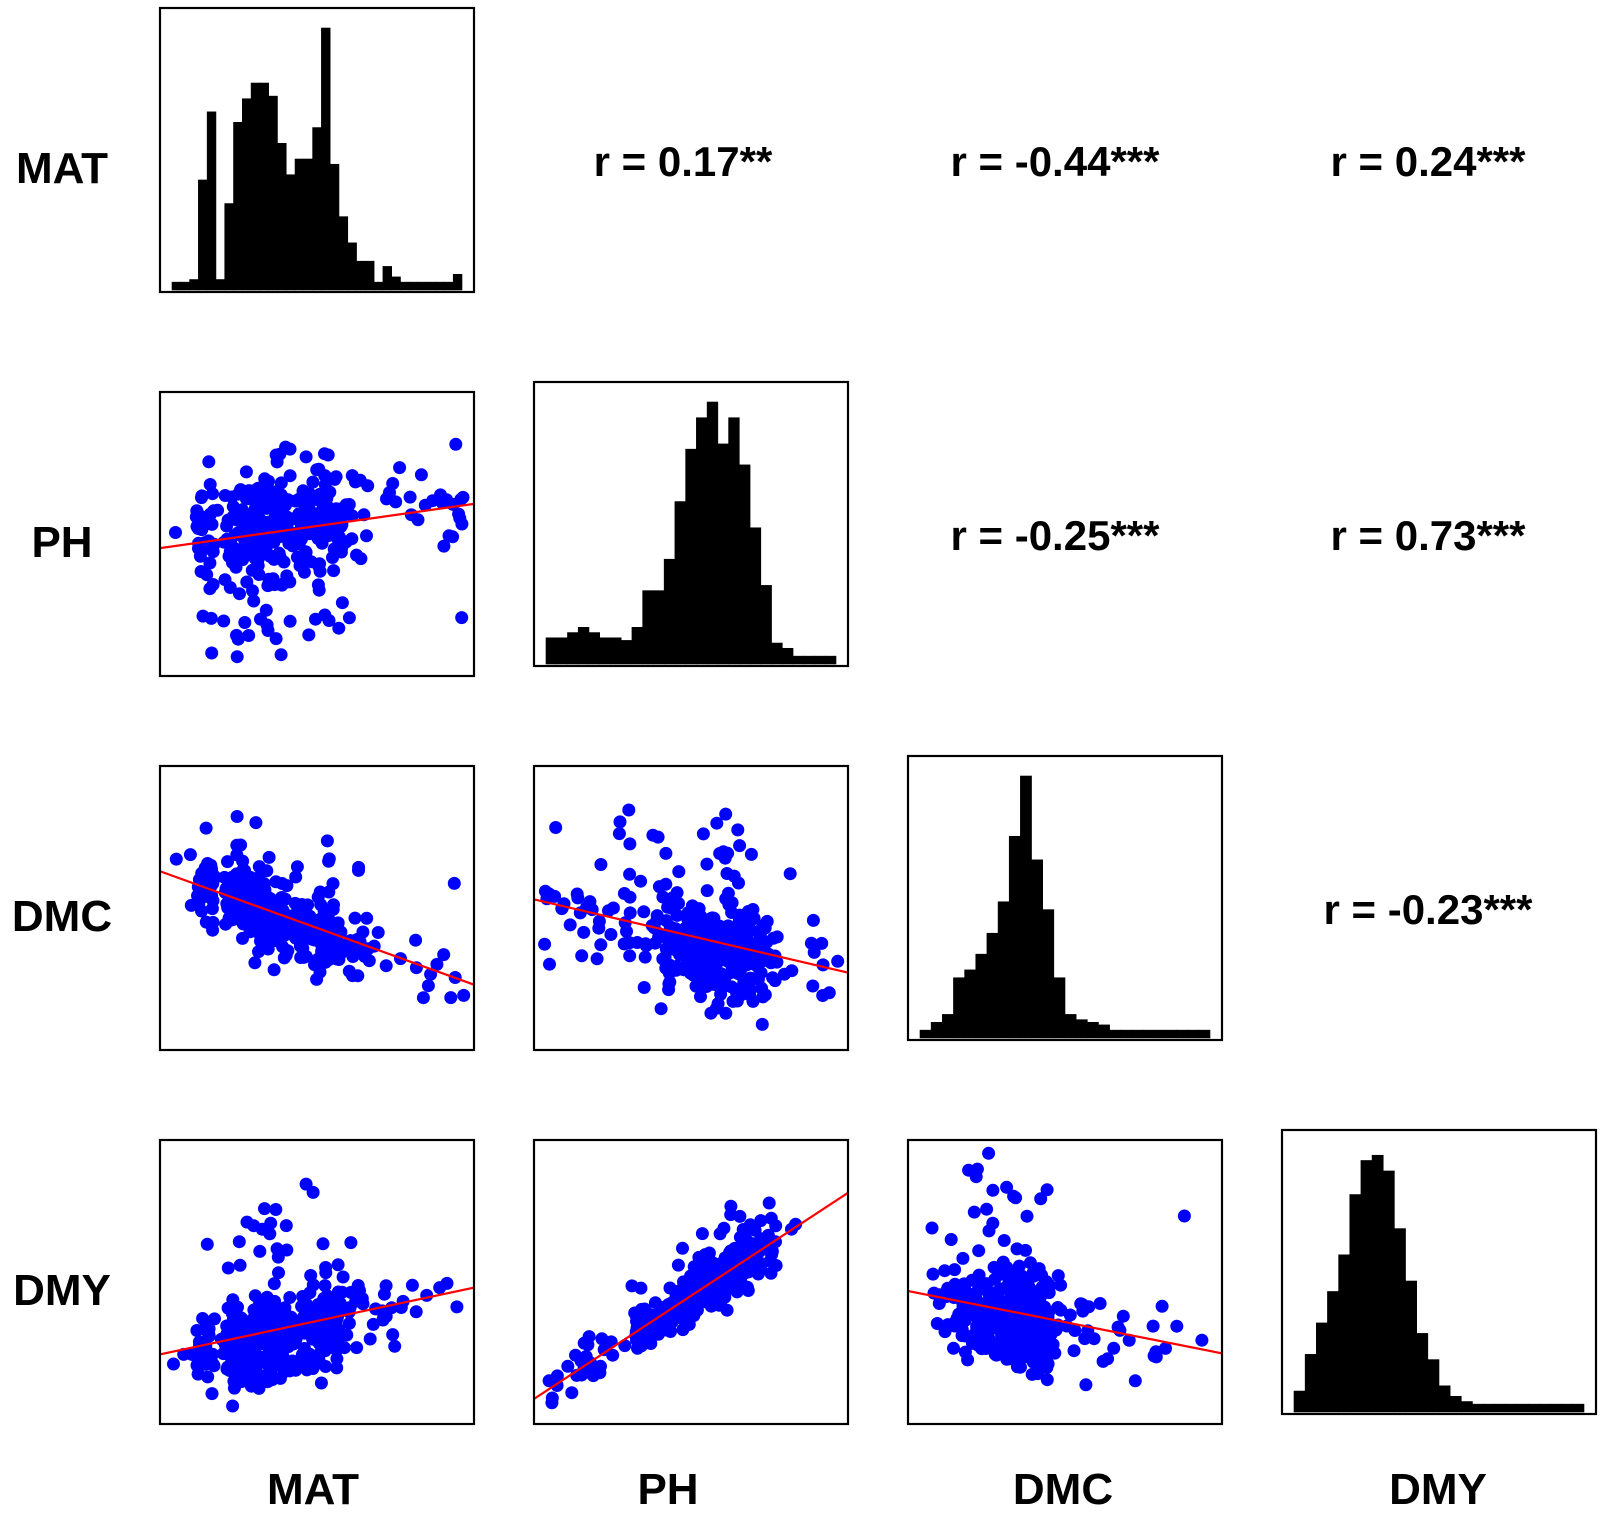 Image resolution: width=1605 pixels, height=1525 pixels. Describe the element at coordinates (1065, 1322) in the screenshot. I see `regression-line` at that location.